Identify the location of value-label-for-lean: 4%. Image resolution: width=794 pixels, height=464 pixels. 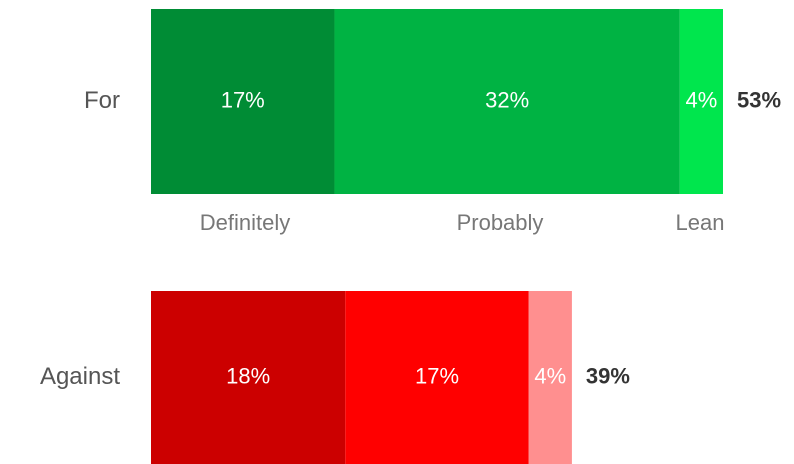
(702, 99).